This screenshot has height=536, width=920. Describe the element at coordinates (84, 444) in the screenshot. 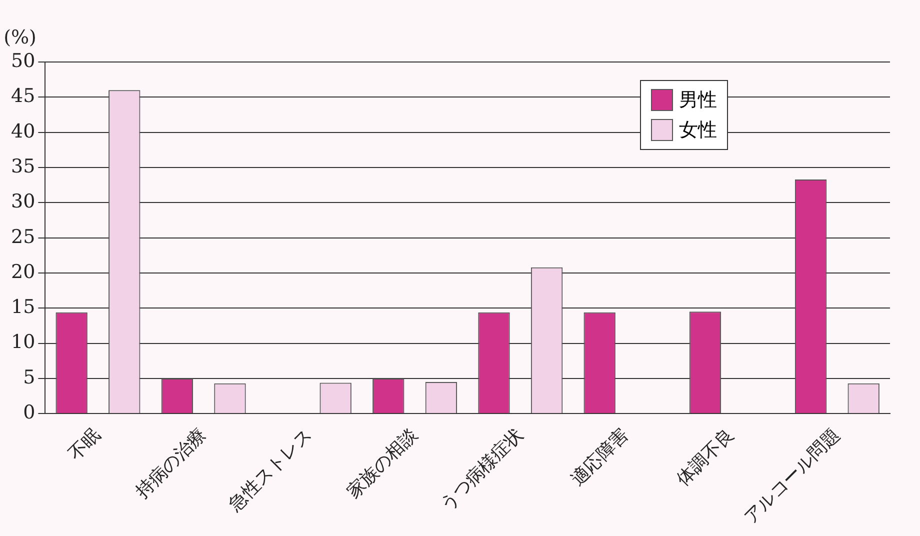

I see `x-tick-label: 不眠` at that location.